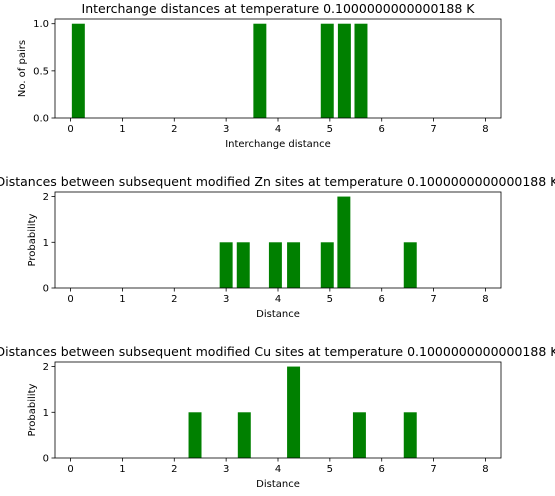 The image size is (555, 496). What do you see at coordinates (41, 119) in the screenshot?
I see `y-tick-label: 0.0` at bounding box center [41, 119].